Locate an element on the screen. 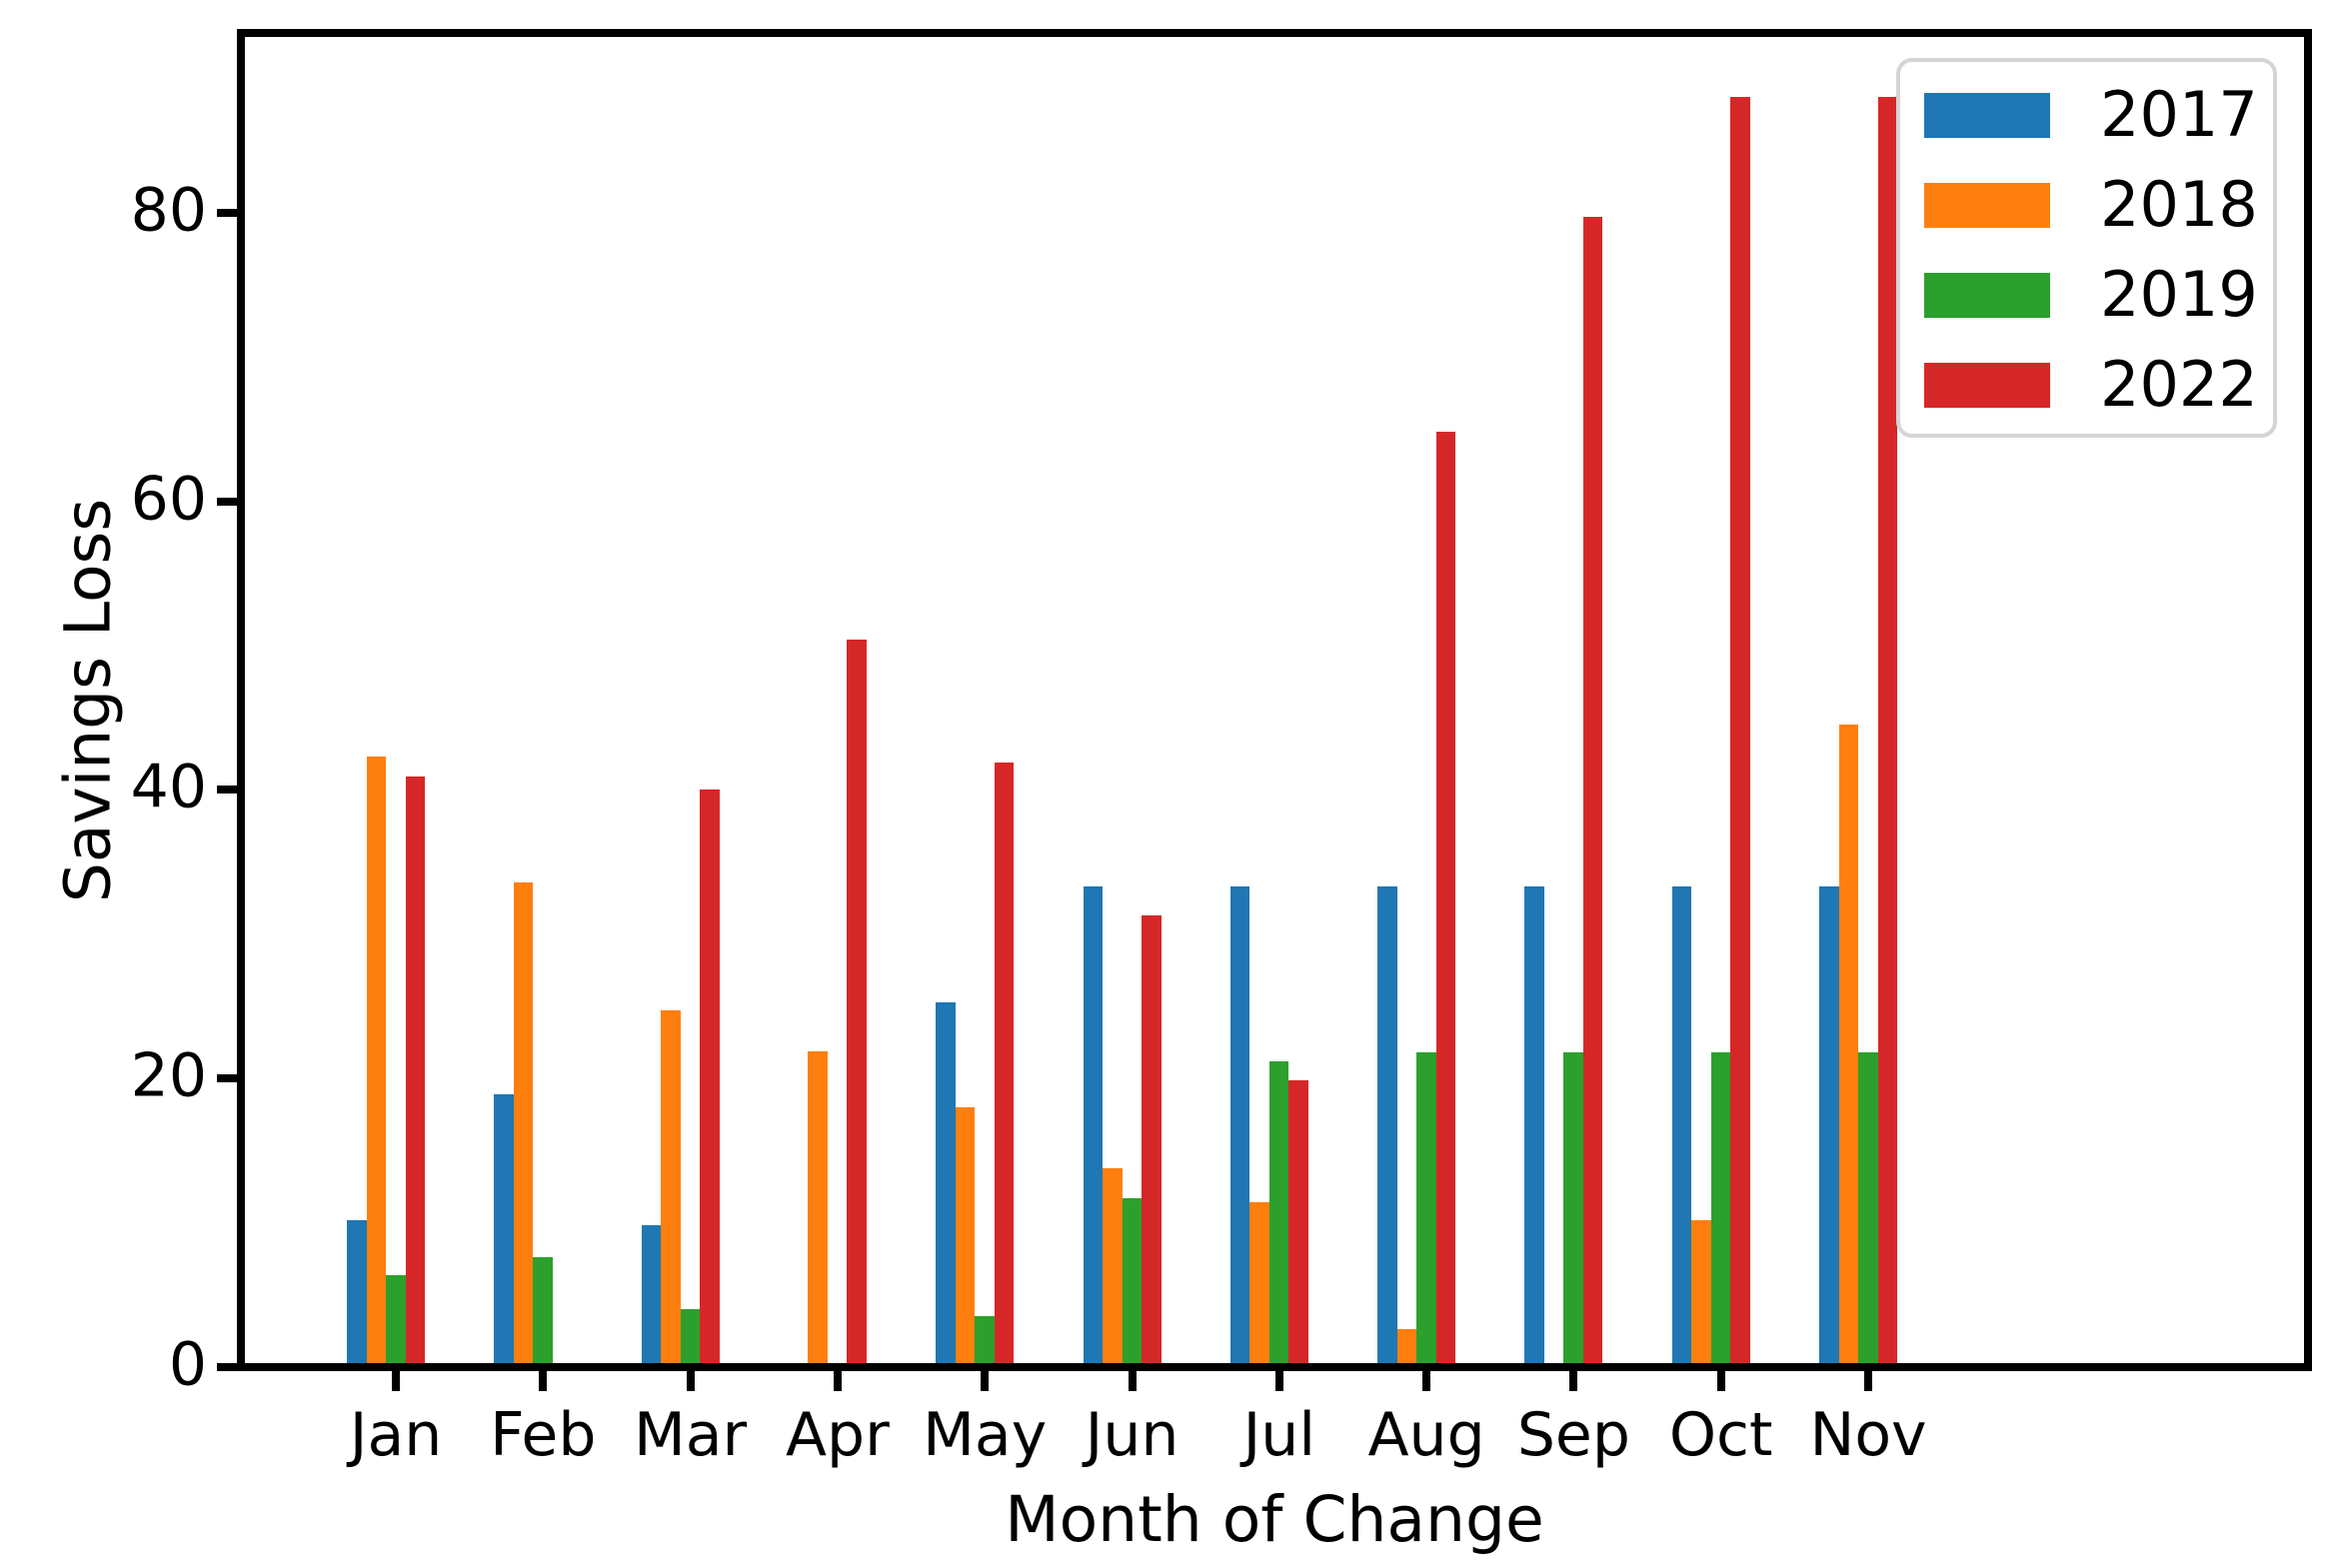 The width and height of the screenshot is (2342, 1568). y-tick-label-40: 40 is located at coordinates (168, 787).